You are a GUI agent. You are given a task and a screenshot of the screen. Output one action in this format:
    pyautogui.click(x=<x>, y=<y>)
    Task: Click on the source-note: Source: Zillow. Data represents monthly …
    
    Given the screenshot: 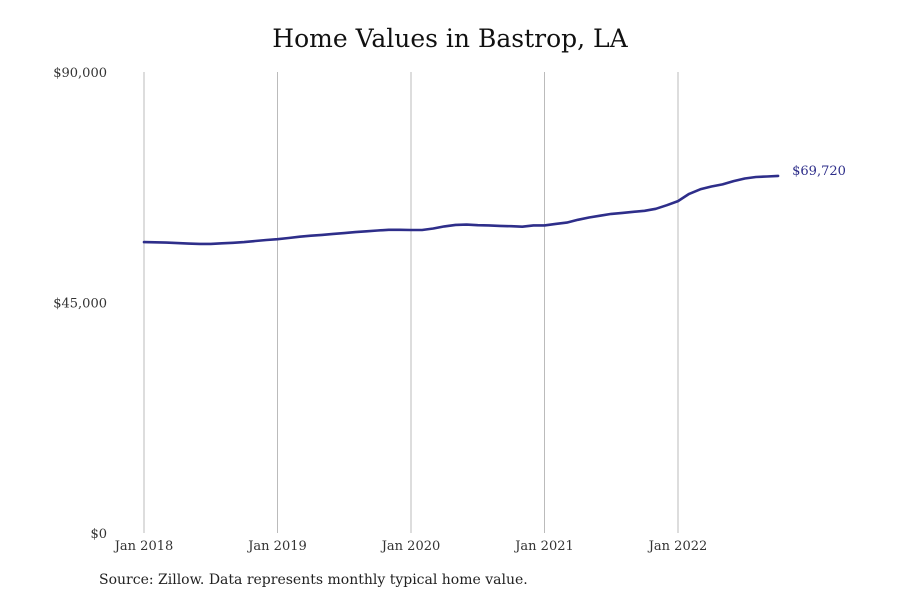 What is the action you would take?
    pyautogui.click(x=313, y=580)
    